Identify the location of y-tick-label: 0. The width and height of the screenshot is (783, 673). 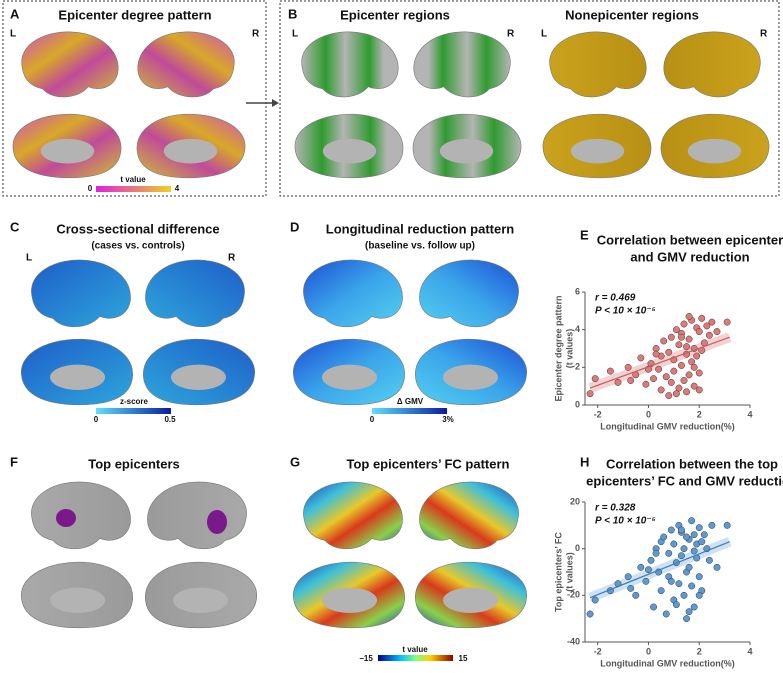
(577, 548).